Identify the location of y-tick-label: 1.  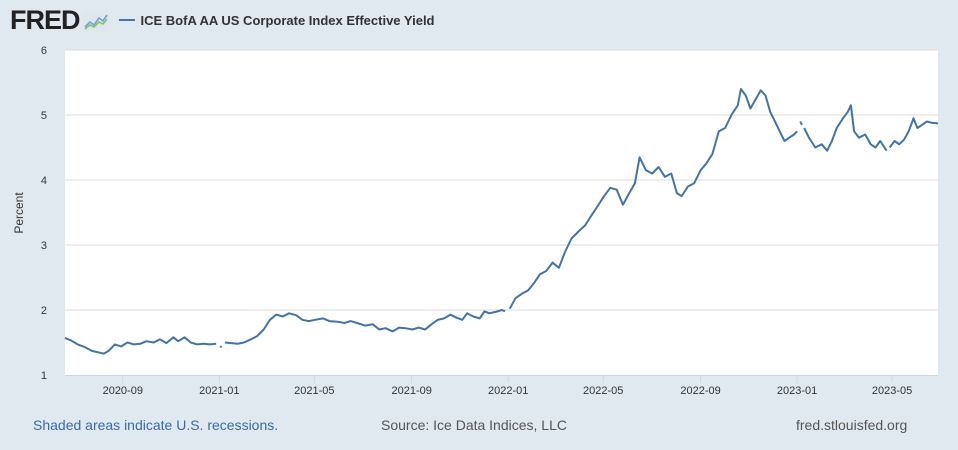
(44, 376).